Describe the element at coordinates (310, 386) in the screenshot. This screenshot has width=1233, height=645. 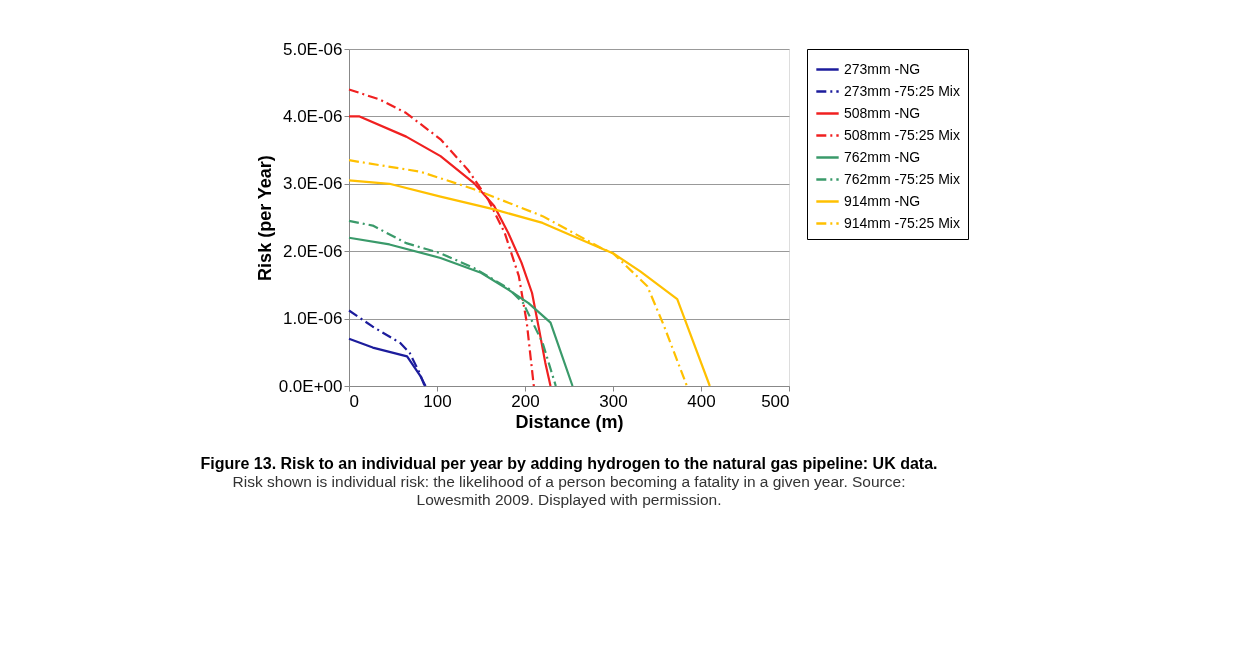
I see `y-tick-label: 0.0E+00` at that location.